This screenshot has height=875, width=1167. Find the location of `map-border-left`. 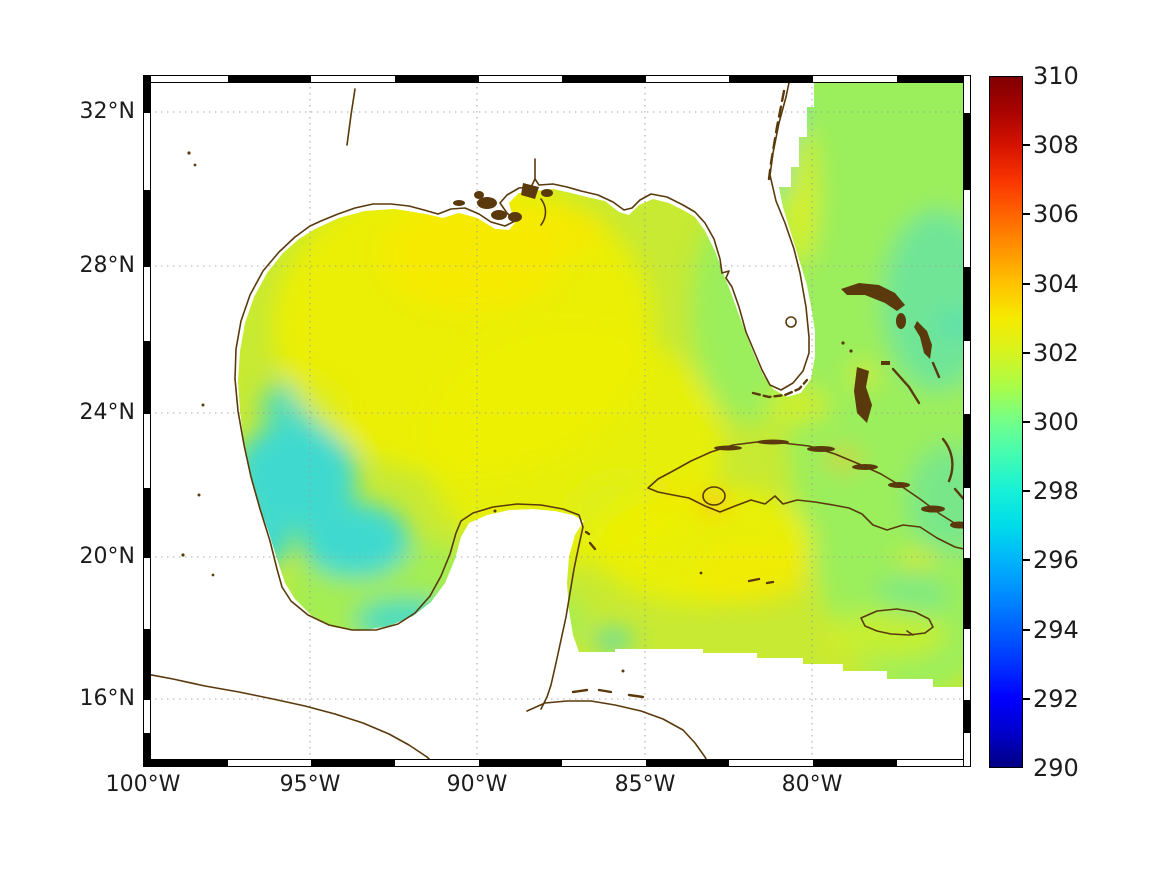

map-border-left is located at coordinates (147, 421).